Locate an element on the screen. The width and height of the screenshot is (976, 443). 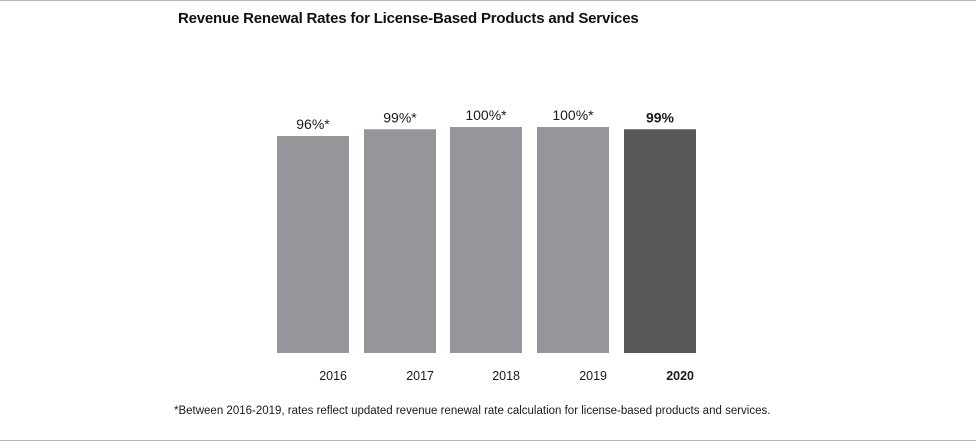
bar-2018 is located at coordinates (486, 240).